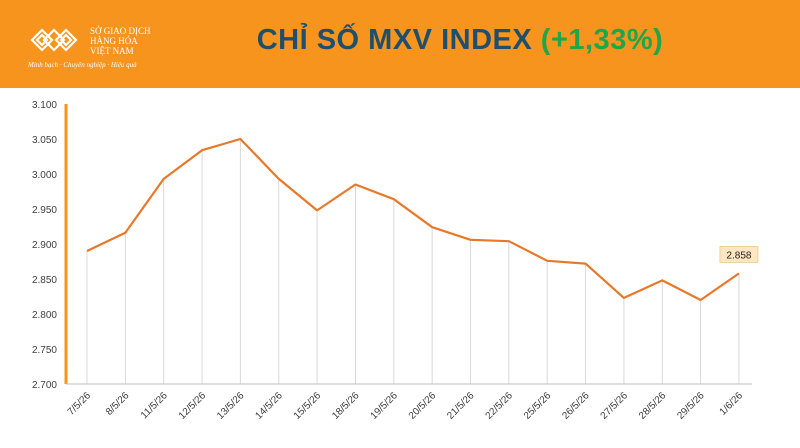 Image resolution: width=800 pixels, height=448 pixels. I want to click on brand-tagline: Minh bạch · Chuyên nghiệp · Hiệu quả, so click(82, 65).